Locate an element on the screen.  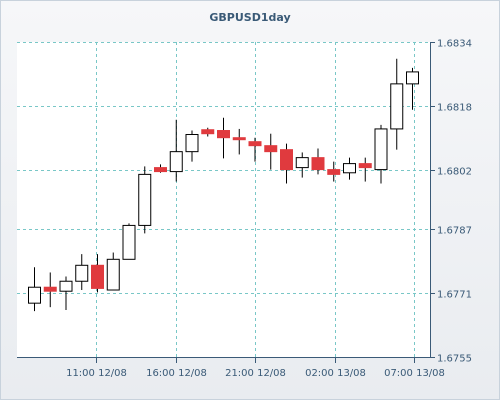
x-tick-label: 21:00 12/08 is located at coordinates (255, 373).